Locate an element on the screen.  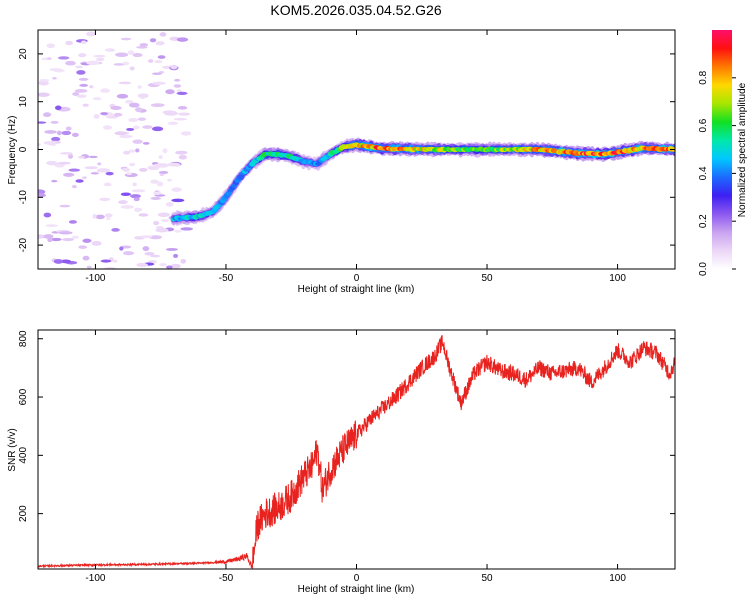
colorbar-tick-label: 0.6 is located at coordinates (703, 125).